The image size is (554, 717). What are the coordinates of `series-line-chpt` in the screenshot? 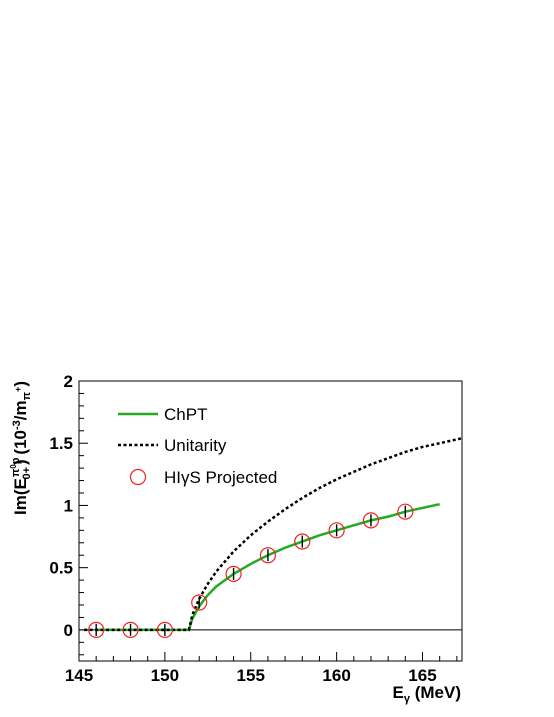 It's located at (268, 567).